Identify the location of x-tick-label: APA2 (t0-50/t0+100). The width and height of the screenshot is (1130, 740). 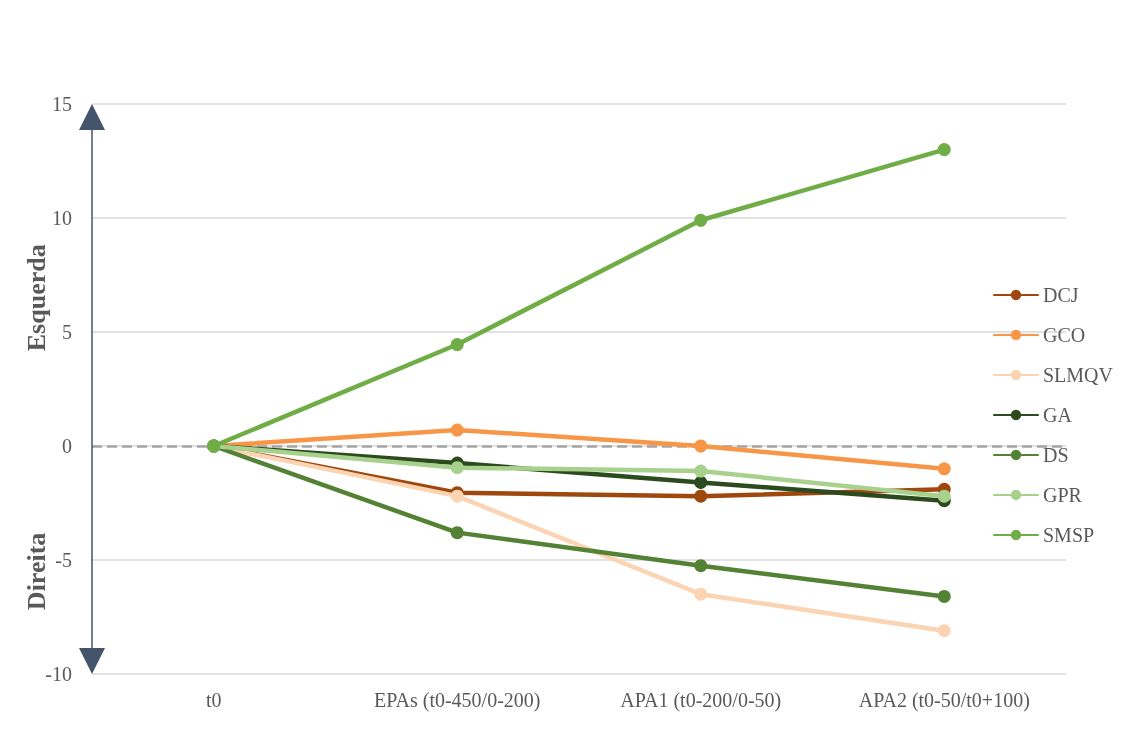
(944, 700).